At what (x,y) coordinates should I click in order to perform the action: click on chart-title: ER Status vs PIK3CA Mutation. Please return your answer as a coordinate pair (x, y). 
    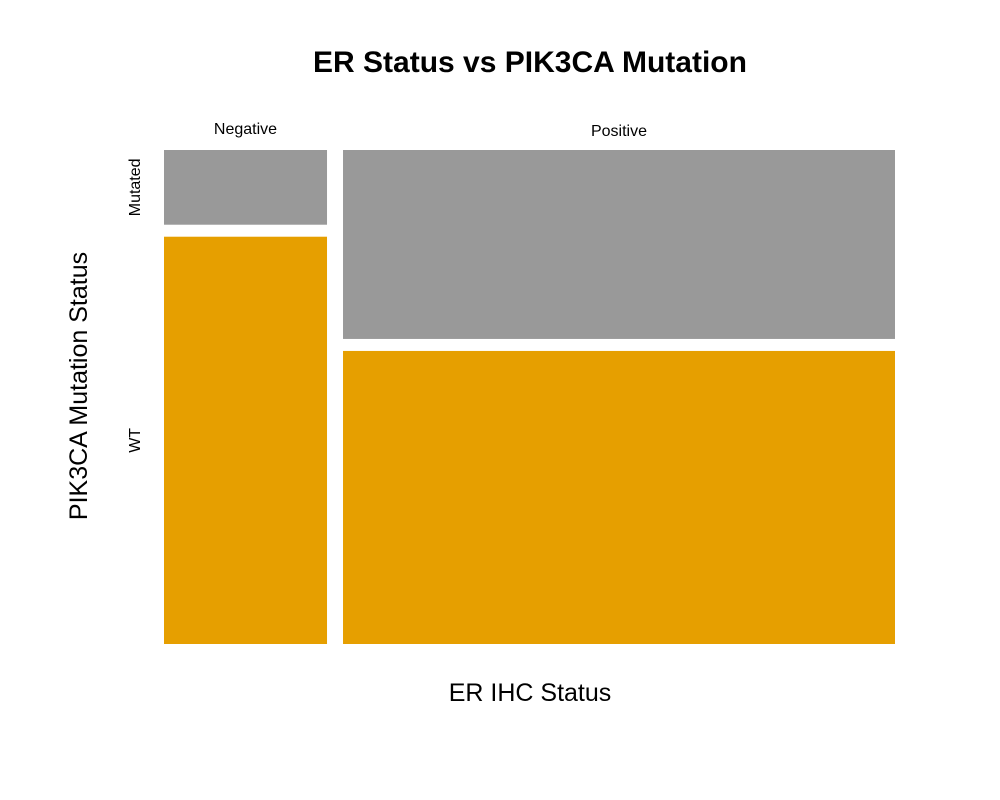
    Looking at the image, I should click on (530, 62).